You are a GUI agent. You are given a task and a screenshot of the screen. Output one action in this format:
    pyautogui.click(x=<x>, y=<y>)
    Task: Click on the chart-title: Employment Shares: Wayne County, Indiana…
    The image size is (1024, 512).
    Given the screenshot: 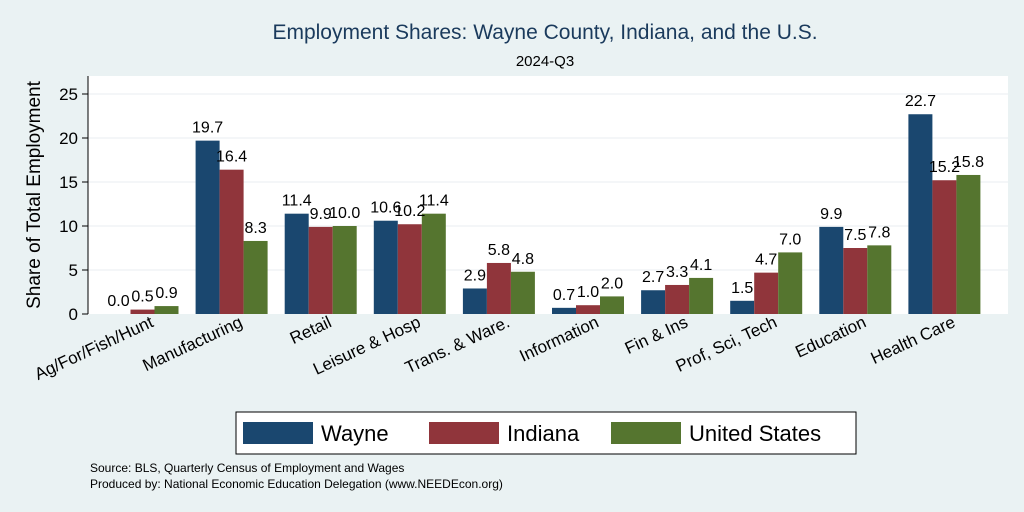 What is the action you would take?
    pyautogui.click(x=544, y=32)
    